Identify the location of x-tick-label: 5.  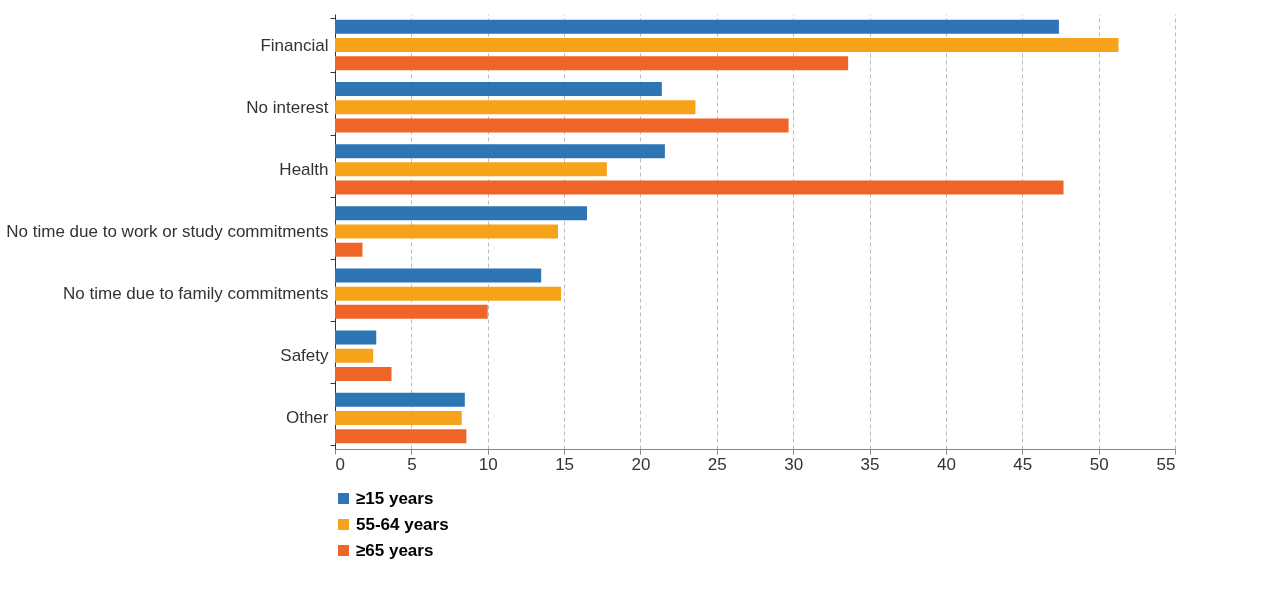
(412, 464).